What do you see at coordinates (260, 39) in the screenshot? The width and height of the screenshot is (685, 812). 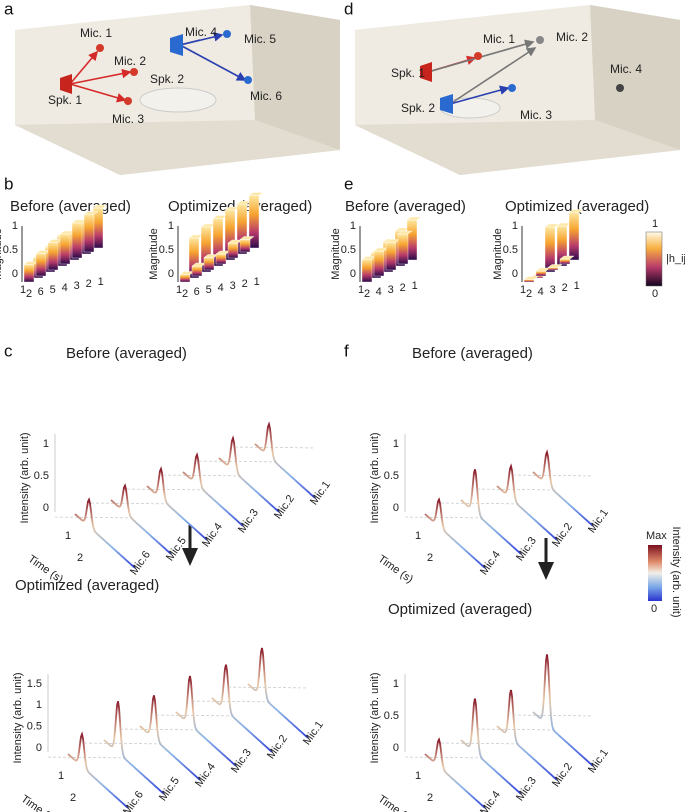 I see `room-label: Mic. 5` at bounding box center [260, 39].